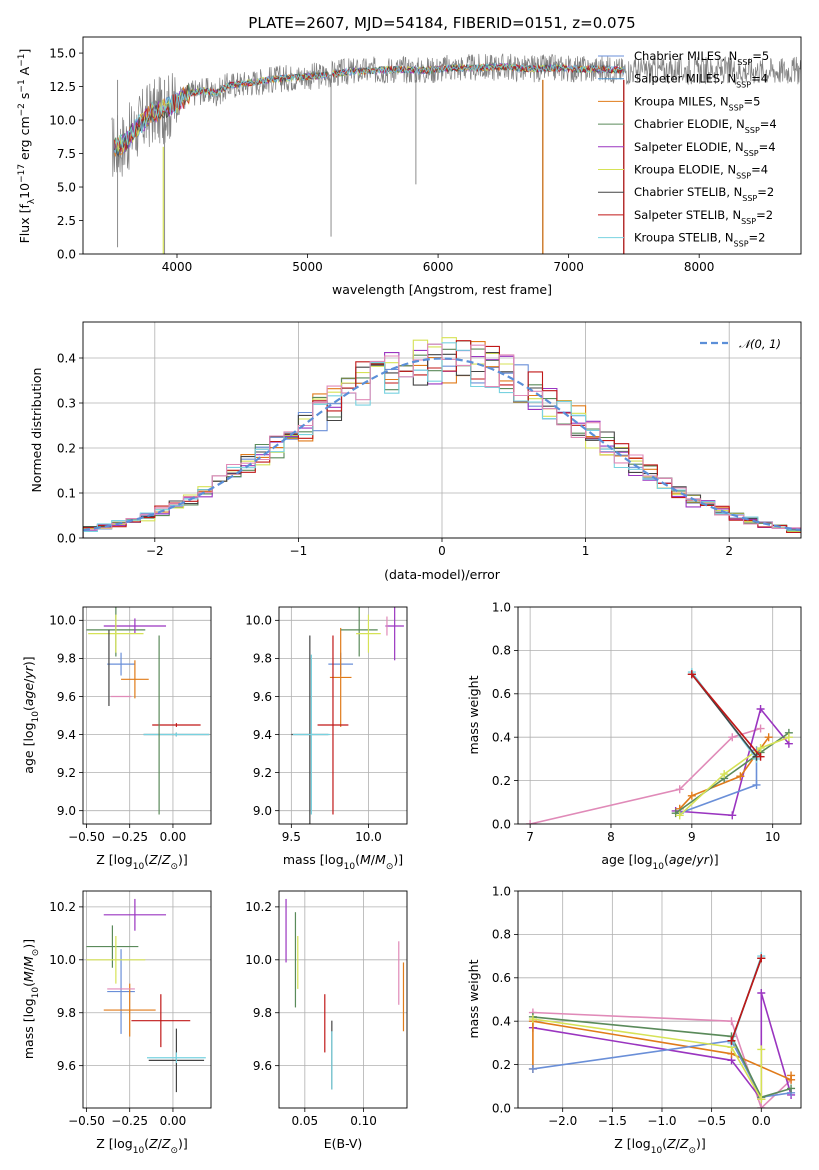 Image resolution: width=819 pixels, height=1170 pixels. Describe the element at coordinates (659, 862) in the screenshot. I see `weight-age-x-label: age [log10(age/yr)]` at that location.